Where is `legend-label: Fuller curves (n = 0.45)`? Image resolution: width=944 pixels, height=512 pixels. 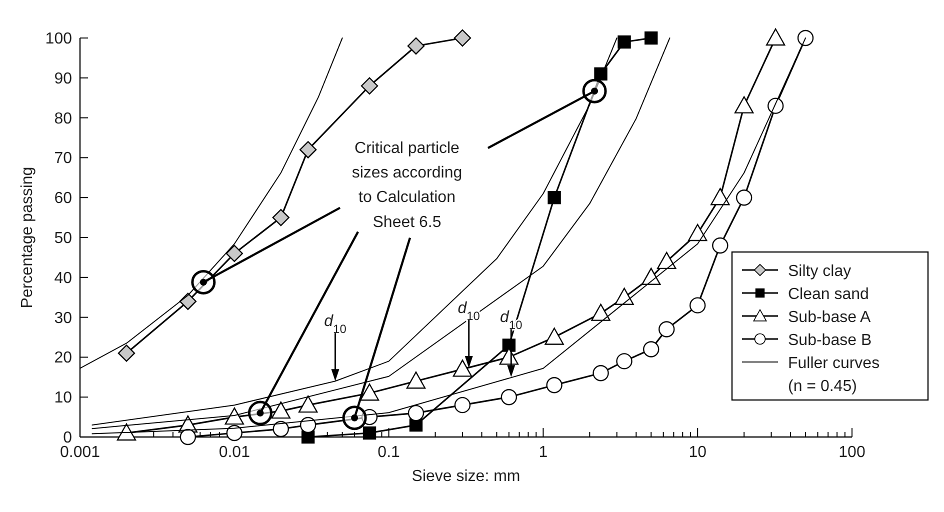 legend-label: Fuller curves (n = 0.45) is located at coordinates (834, 375).